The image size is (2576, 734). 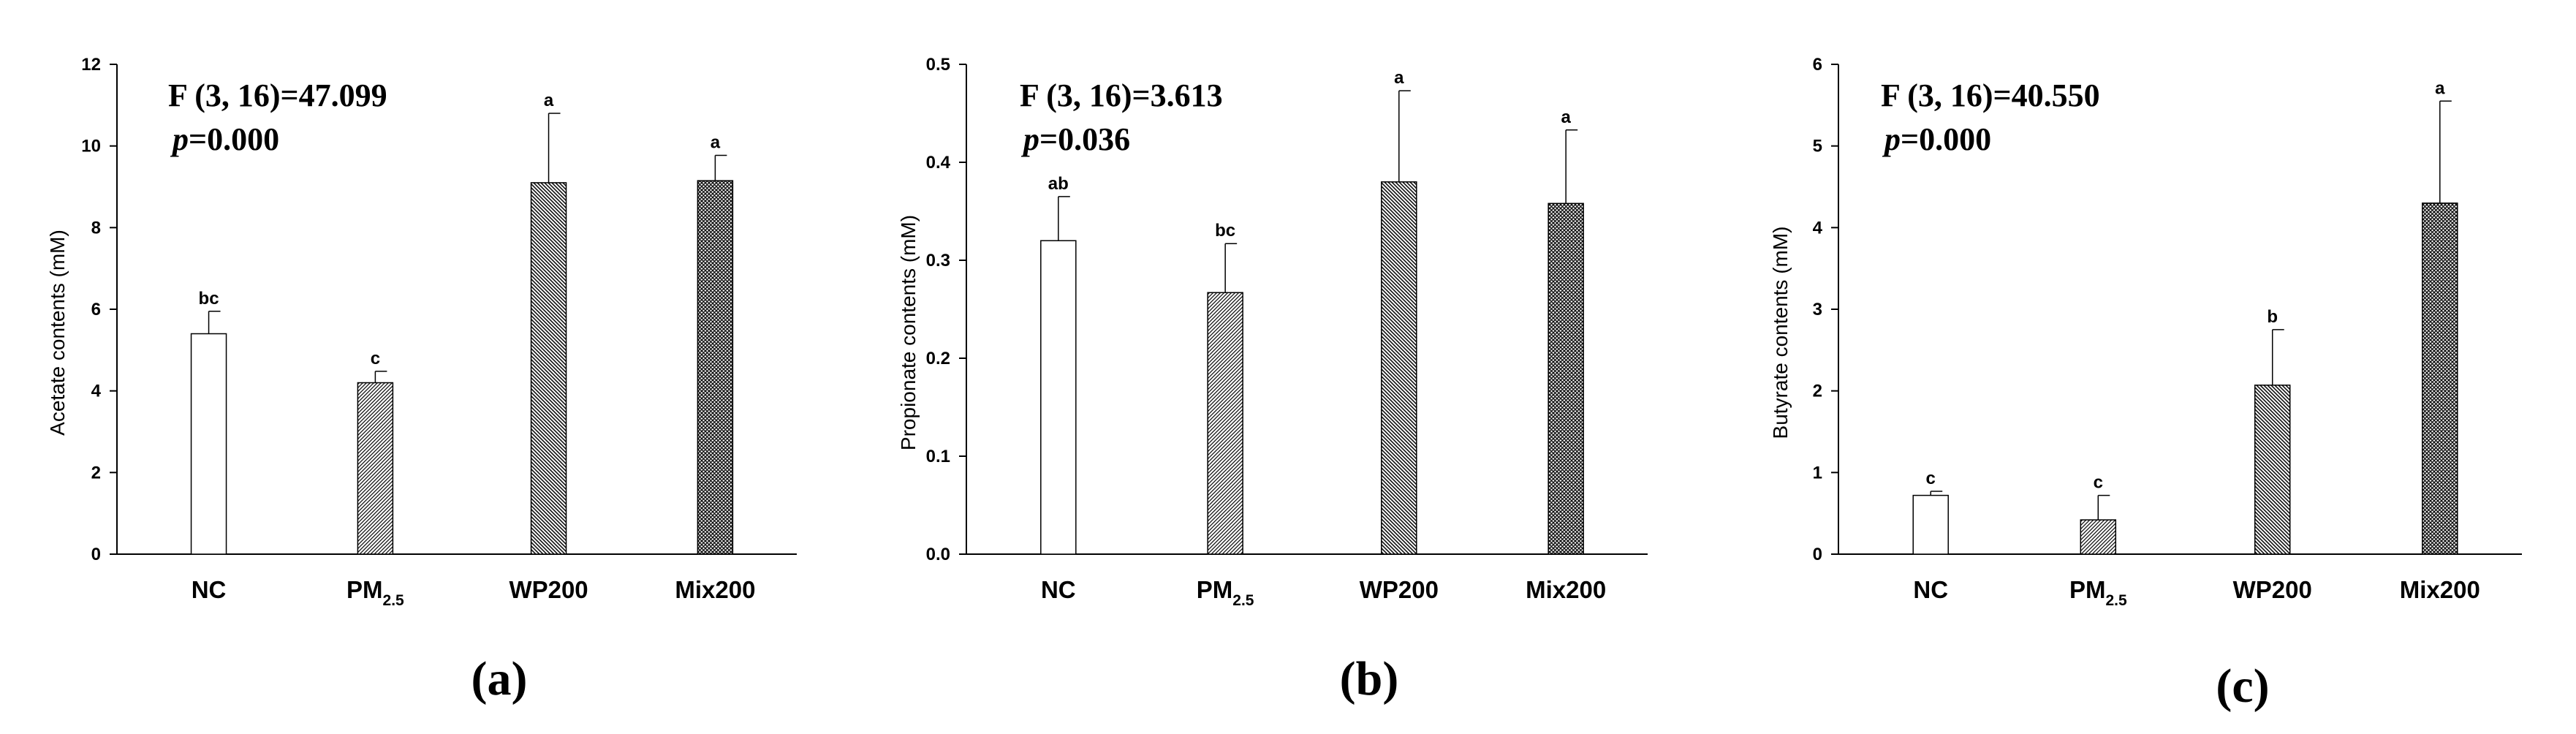 What do you see at coordinates (1399, 589) in the screenshot?
I see `category-label-b-3: WP200` at bounding box center [1399, 589].